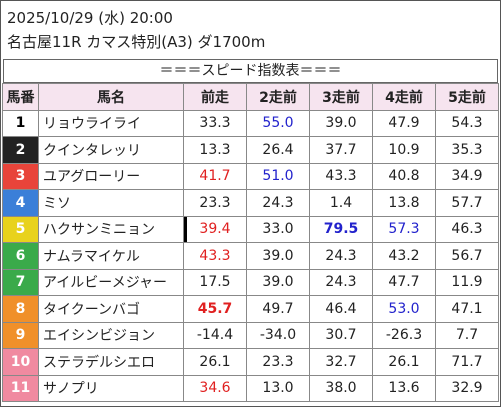 The height and width of the screenshot is (407, 501). What do you see at coordinates (404, 335) in the screenshot?
I see `speed-index: -26.3` at bounding box center [404, 335].